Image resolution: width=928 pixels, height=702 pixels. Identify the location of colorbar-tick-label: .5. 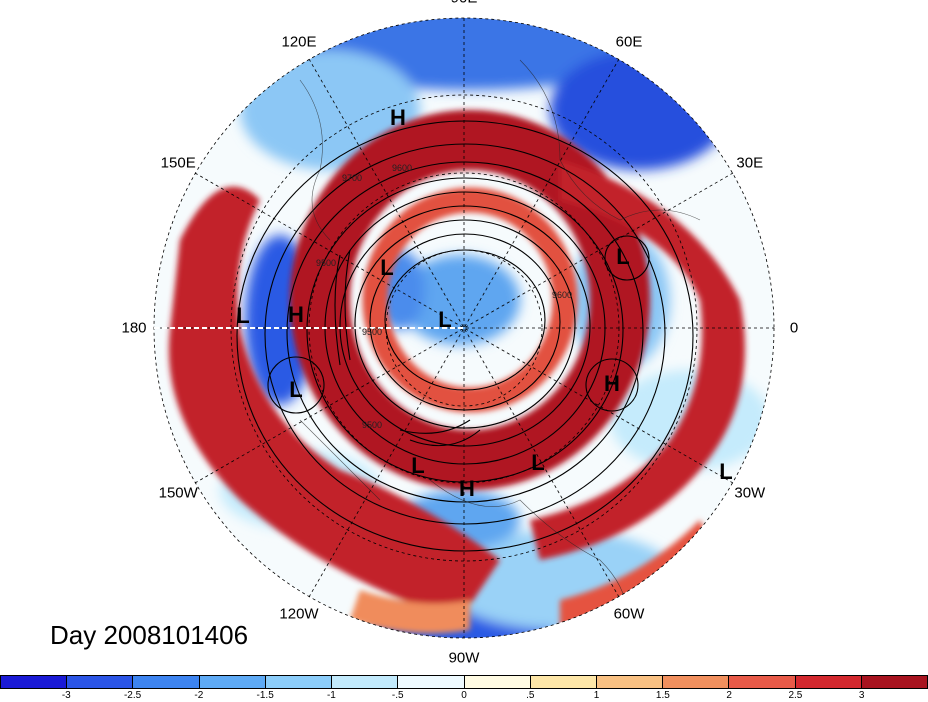
(530, 695).